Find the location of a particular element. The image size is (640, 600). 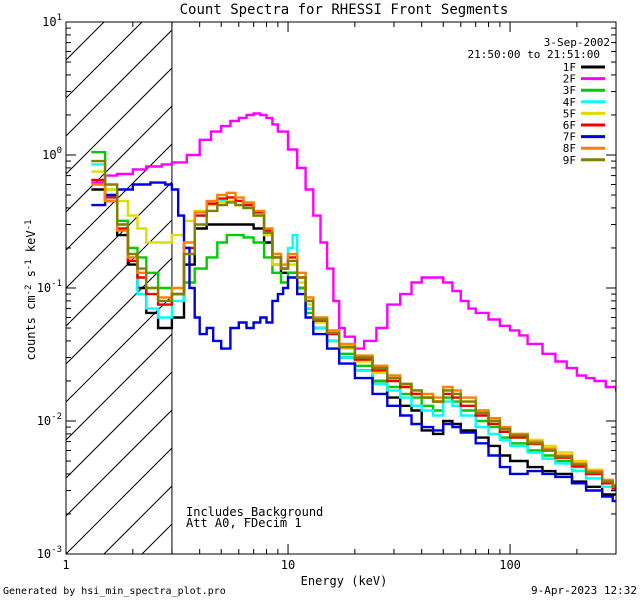

y-axis-label: counts cm-2 s-1 keV-1 is located at coordinates (31, 290).